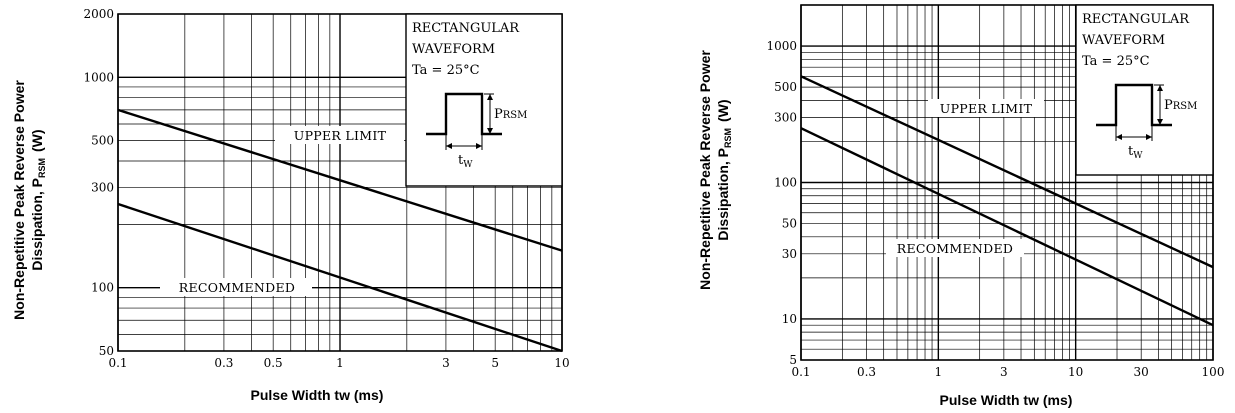 The image size is (1235, 413). What do you see at coordinates (19, 200) in the screenshot?
I see `chart-1-y-label-line1: Non-Repetitive Peak Reverse Power` at bounding box center [19, 200].